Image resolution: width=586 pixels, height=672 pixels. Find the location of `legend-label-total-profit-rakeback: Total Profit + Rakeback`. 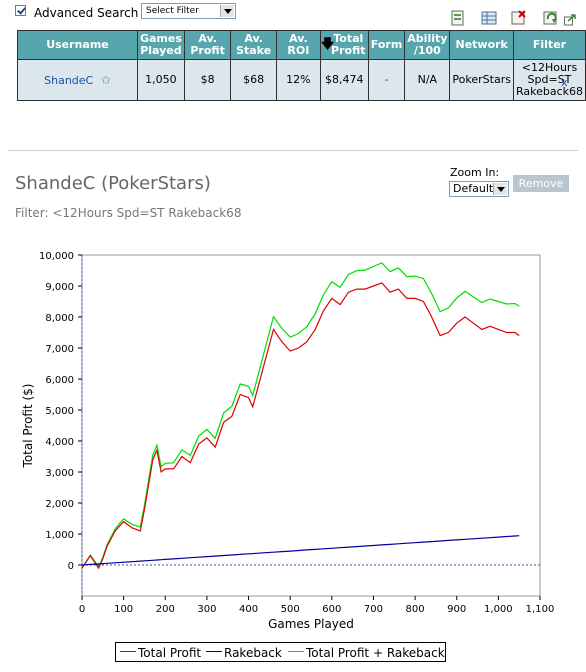

legend-label-total-profit-rakeback: Total Profit + Rakeback is located at coordinates (375, 653).